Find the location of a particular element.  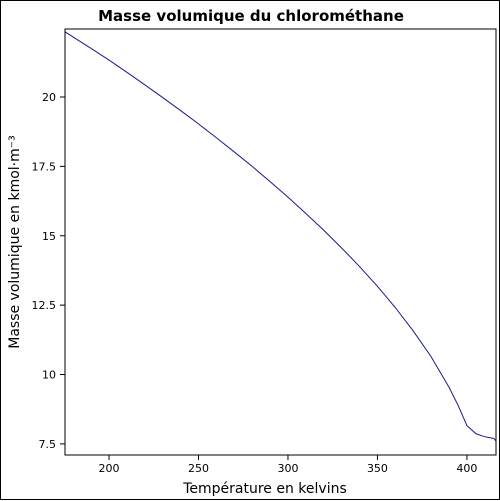

x-tick-label: 400 is located at coordinates (466, 468).